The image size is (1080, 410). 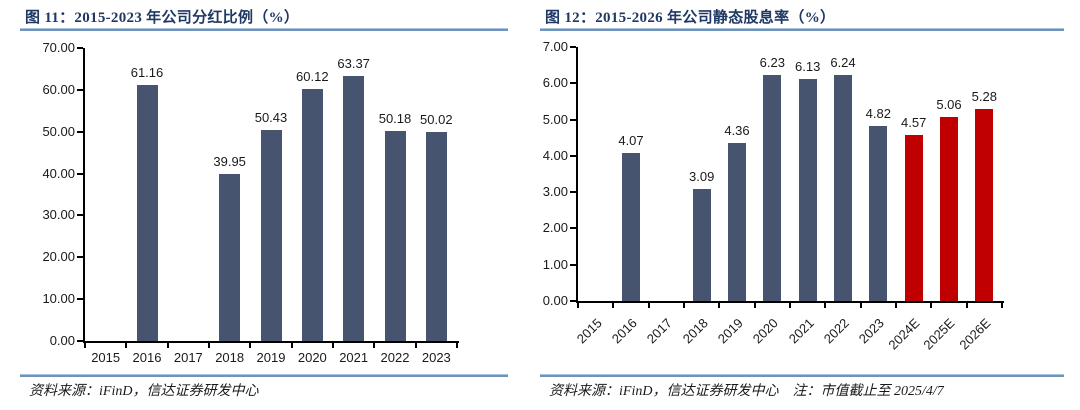 I want to click on data-label-2016: 61.16, so click(x=147, y=72).